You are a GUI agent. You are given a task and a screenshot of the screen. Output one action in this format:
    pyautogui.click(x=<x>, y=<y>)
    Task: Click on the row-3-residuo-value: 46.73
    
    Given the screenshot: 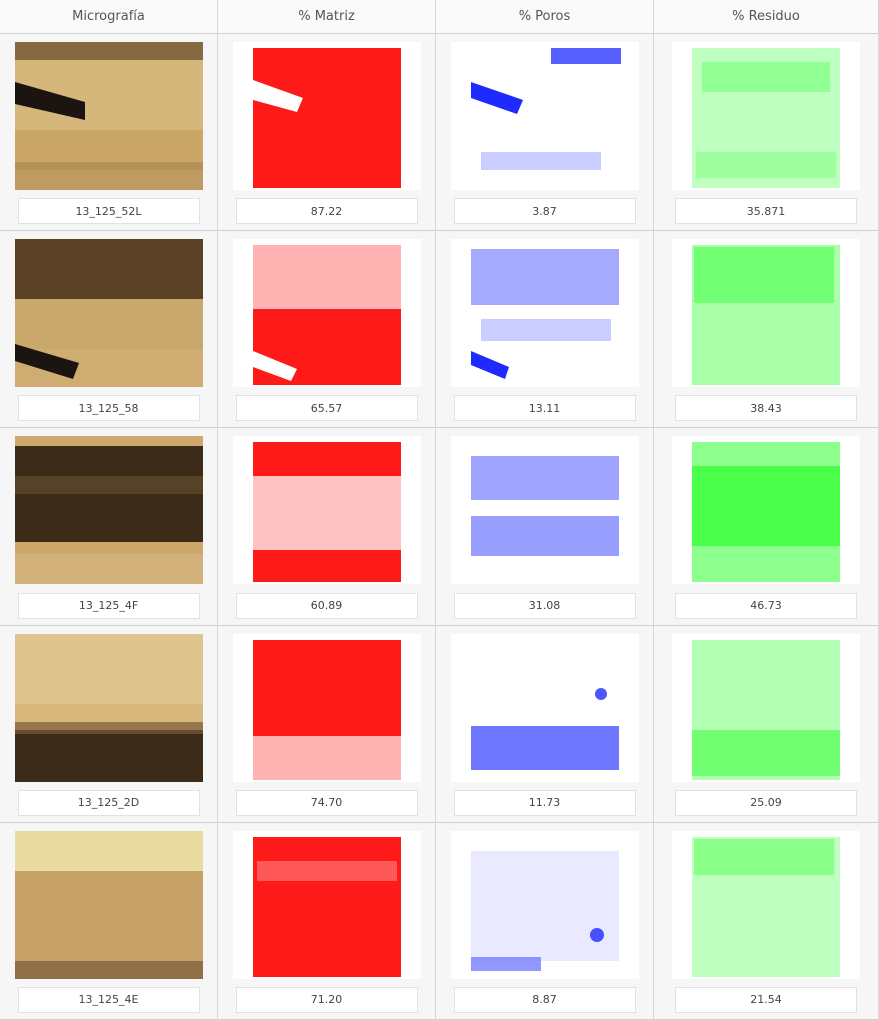 What is the action you would take?
    pyautogui.click(x=766, y=605)
    